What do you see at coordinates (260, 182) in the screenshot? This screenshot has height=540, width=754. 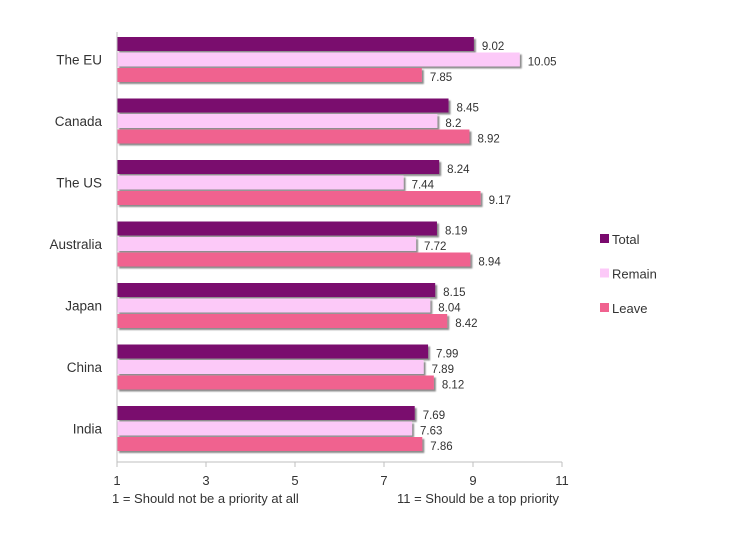 I see `bar-remain-the-us` at bounding box center [260, 182].